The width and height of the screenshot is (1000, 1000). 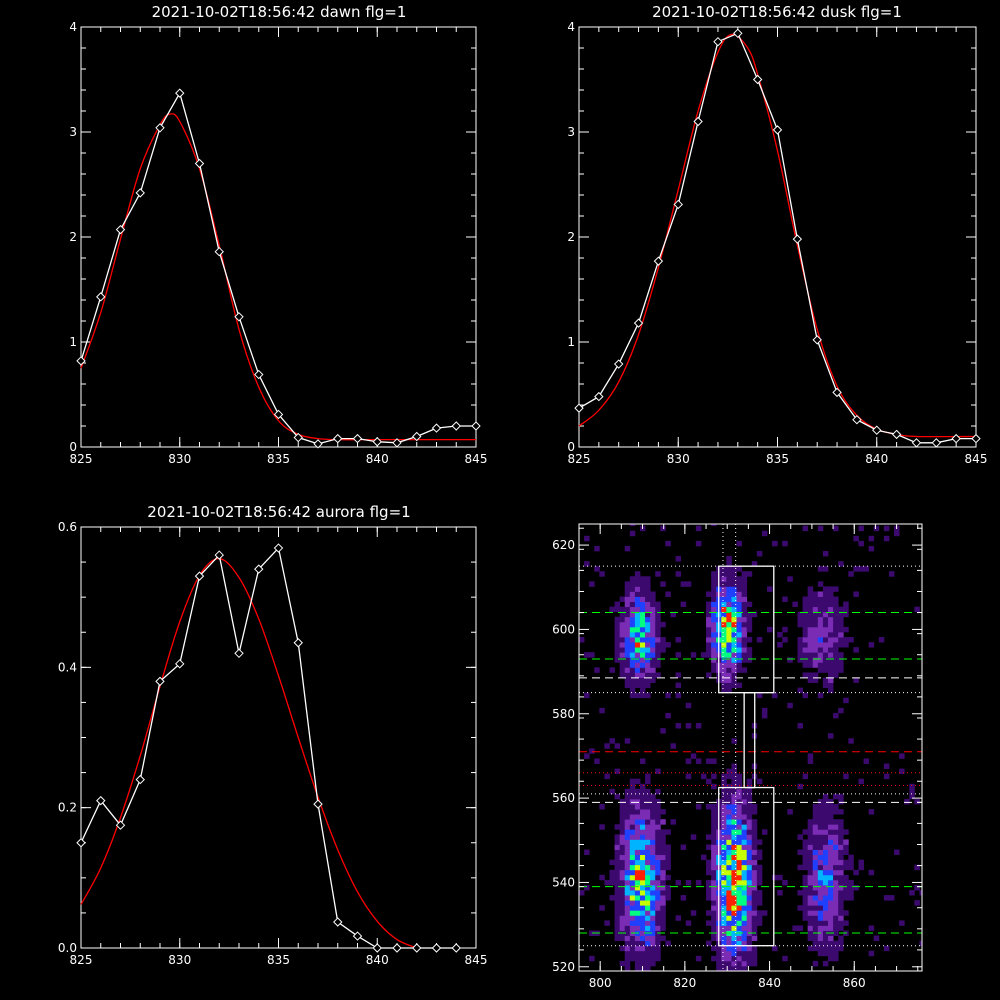 I want to click on dawn-title: 2021-10-02T18:56:42 dawn flg=1, so click(x=279, y=12).